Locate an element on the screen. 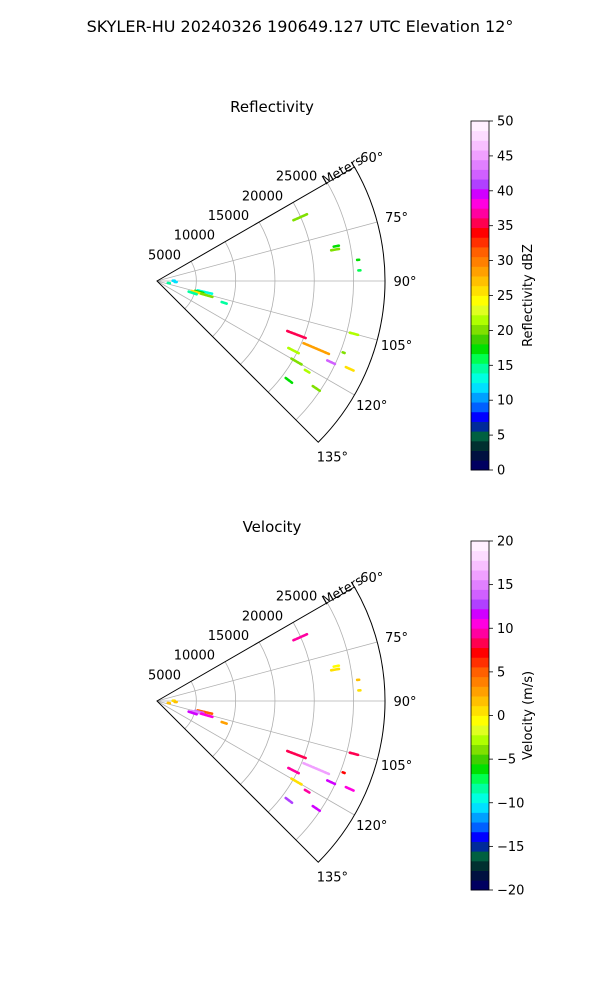 The image size is (600, 1000). reflectivity-title: Reflectivity is located at coordinates (272, 107).